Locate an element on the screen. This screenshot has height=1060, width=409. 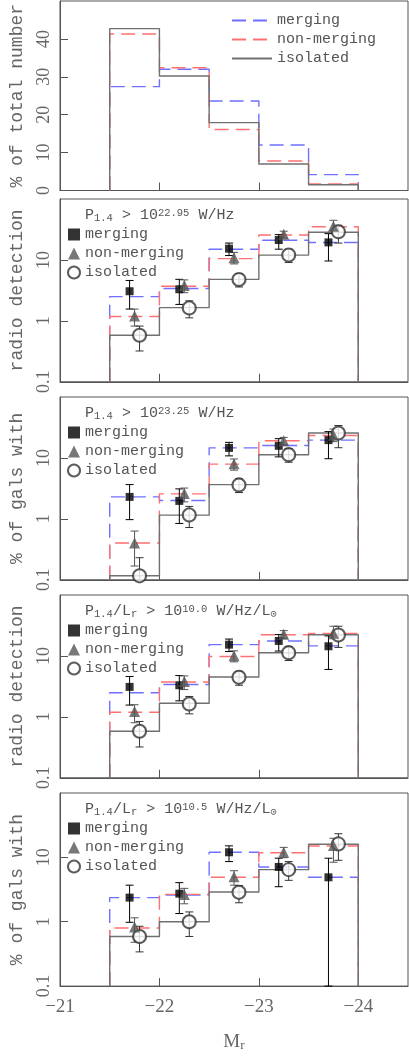
y-tick-label: 40 is located at coordinates (43, 38).